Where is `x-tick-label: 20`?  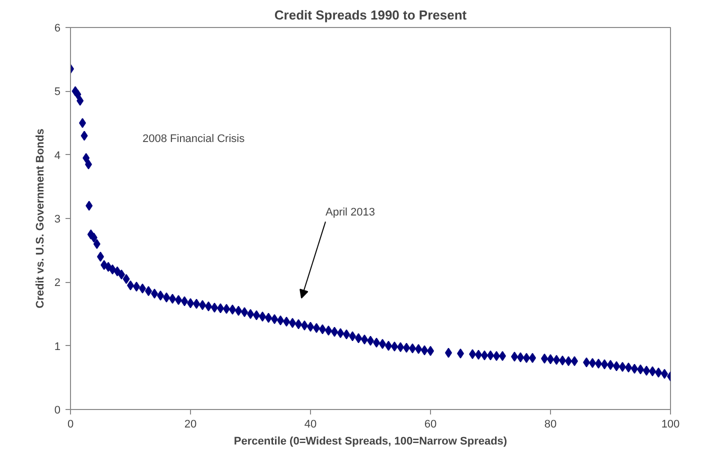 x-tick-label: 20 is located at coordinates (190, 424).